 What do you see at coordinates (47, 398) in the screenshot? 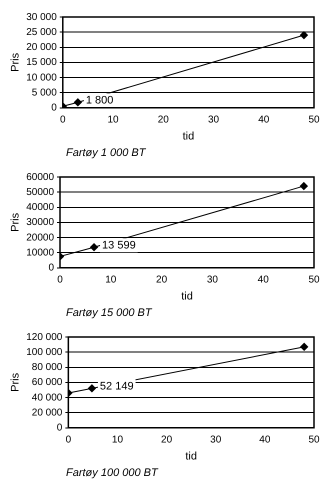
I see `y-tick-label: 40 000` at bounding box center [47, 398].